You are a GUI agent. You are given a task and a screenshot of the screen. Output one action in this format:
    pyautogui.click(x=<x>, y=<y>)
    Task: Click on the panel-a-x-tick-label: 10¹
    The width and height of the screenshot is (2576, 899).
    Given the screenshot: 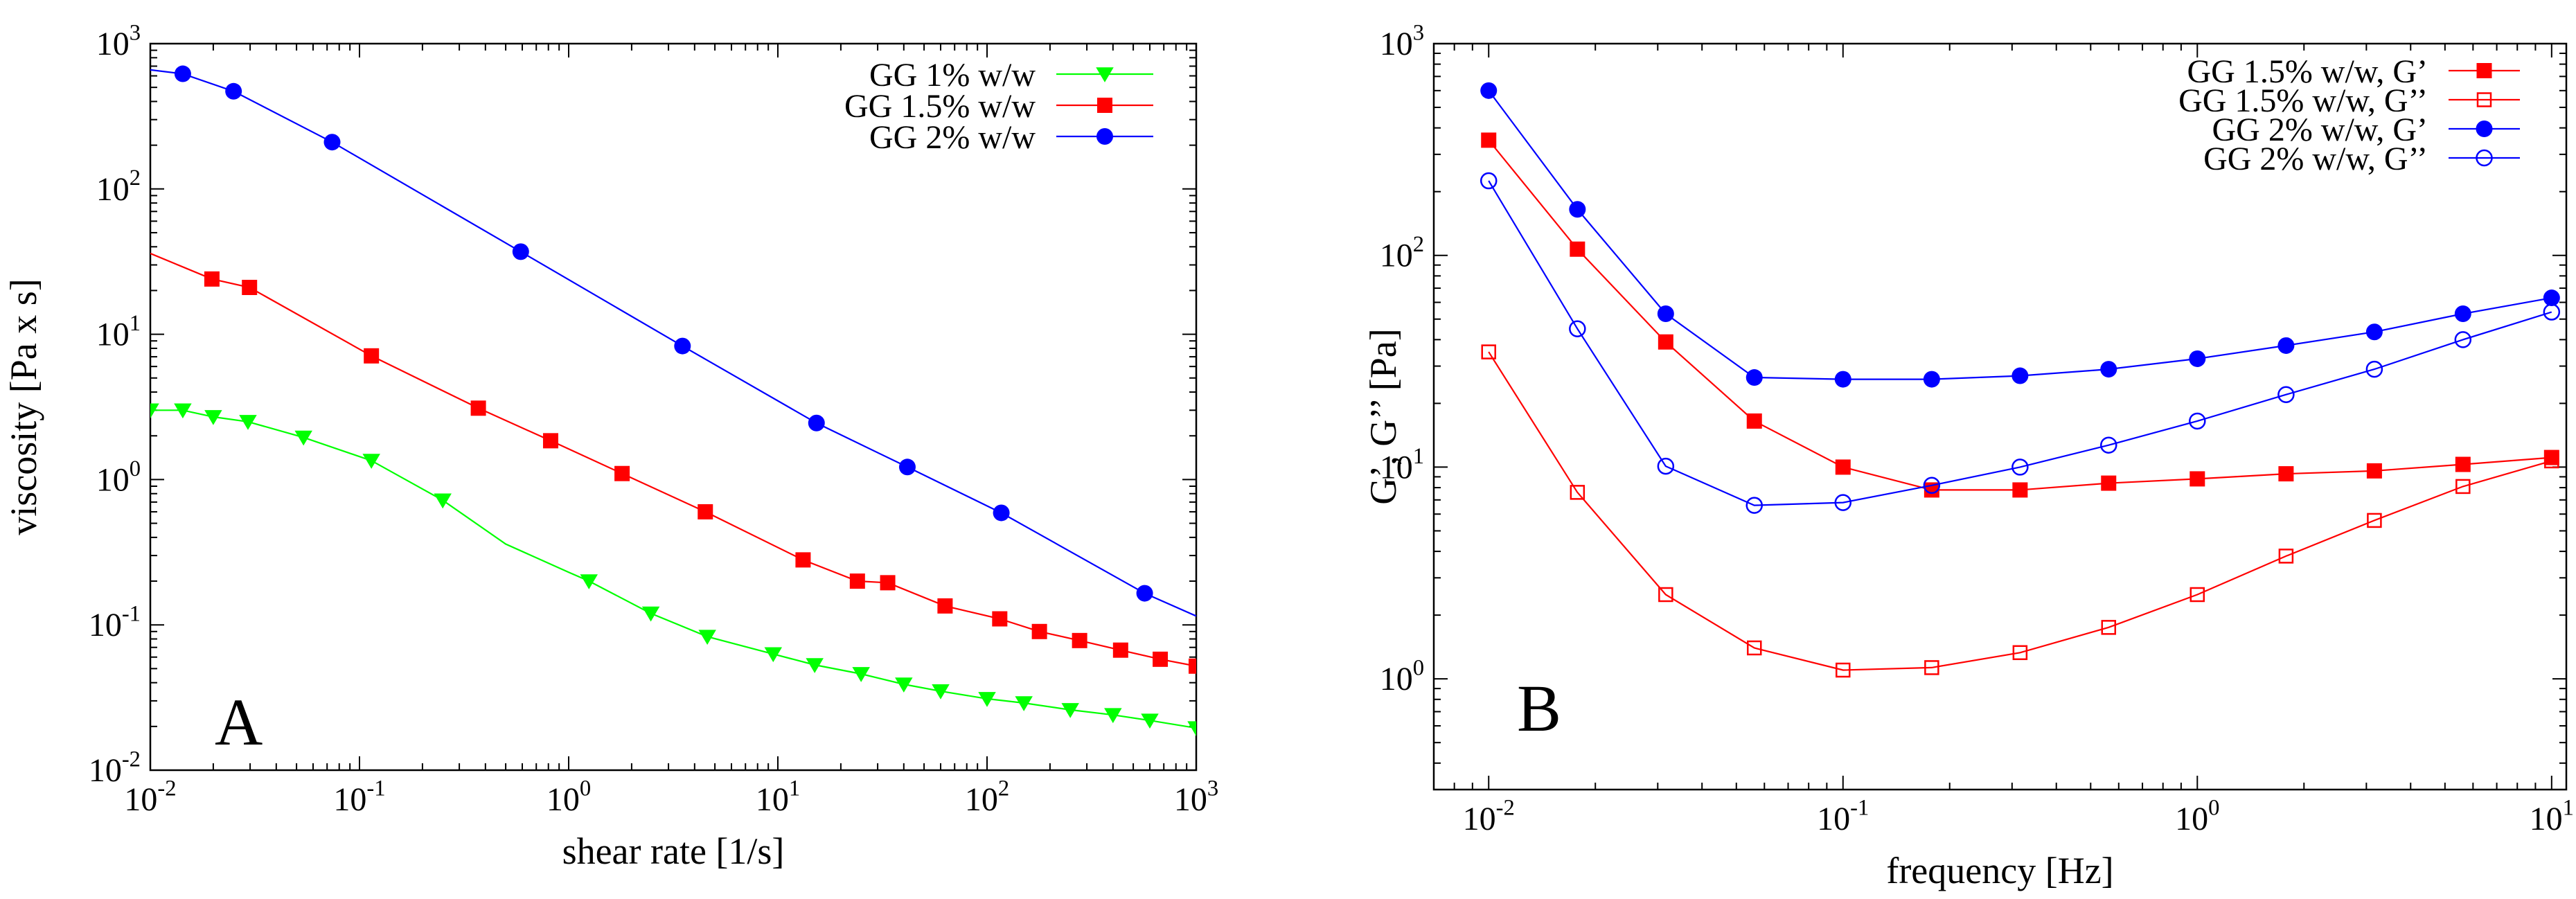 What is the action you would take?
    pyautogui.click(x=778, y=797)
    